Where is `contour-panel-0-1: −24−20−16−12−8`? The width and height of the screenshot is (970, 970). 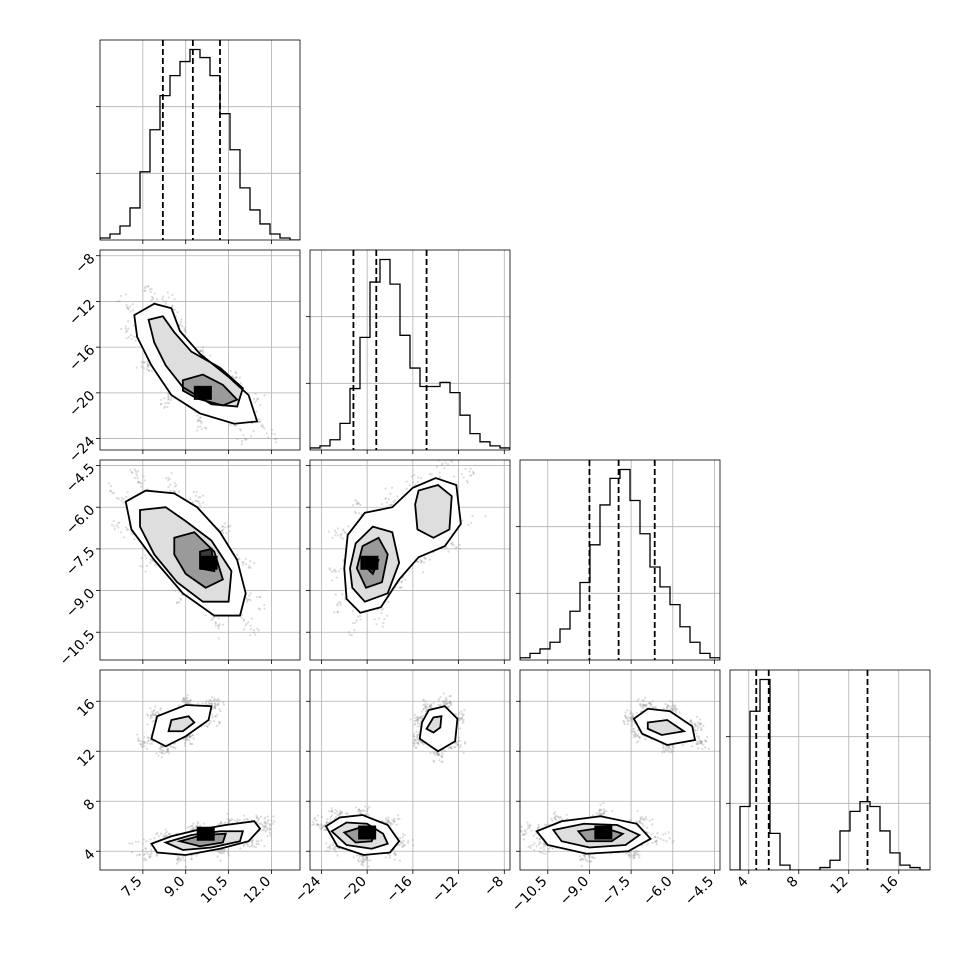
contour-panel-0-1: −24−20−16−12−8 is located at coordinates (183, 357).